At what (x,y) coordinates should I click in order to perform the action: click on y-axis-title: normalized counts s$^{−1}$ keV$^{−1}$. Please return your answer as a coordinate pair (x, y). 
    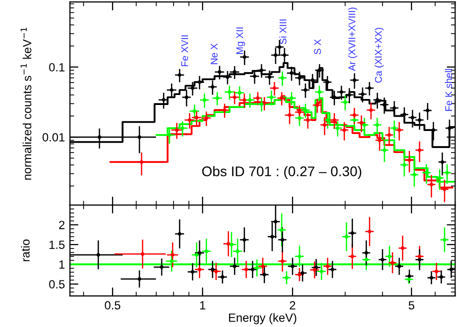
    Looking at the image, I should click on (26, 104).